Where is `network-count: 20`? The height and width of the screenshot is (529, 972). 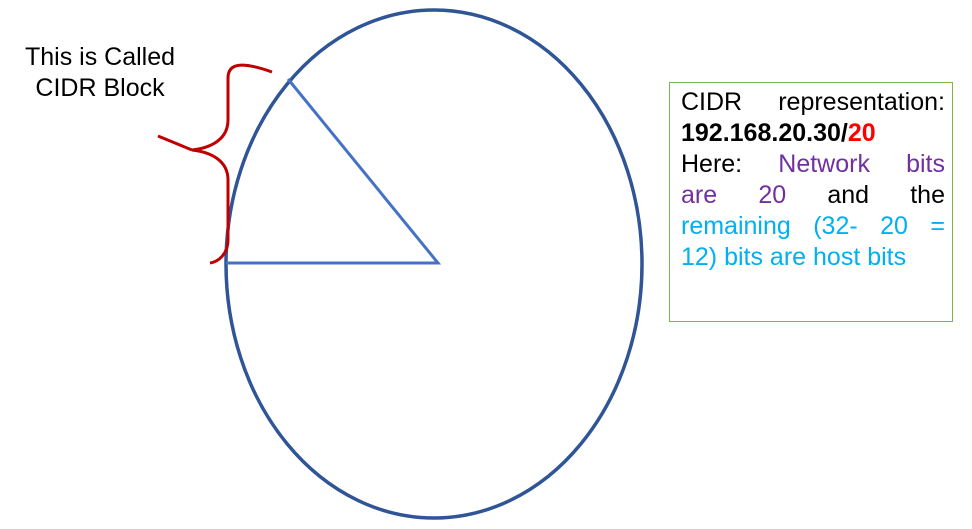 network-count: 20 is located at coordinates (772, 195).